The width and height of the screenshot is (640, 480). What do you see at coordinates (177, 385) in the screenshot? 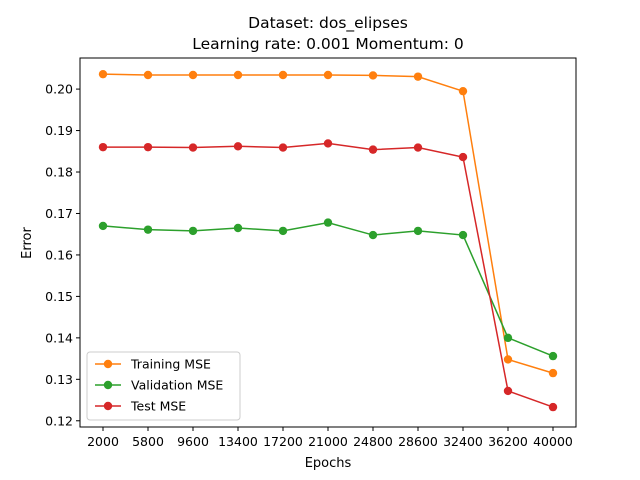
I see `legend-entry-label: Validation MSE` at bounding box center [177, 385].